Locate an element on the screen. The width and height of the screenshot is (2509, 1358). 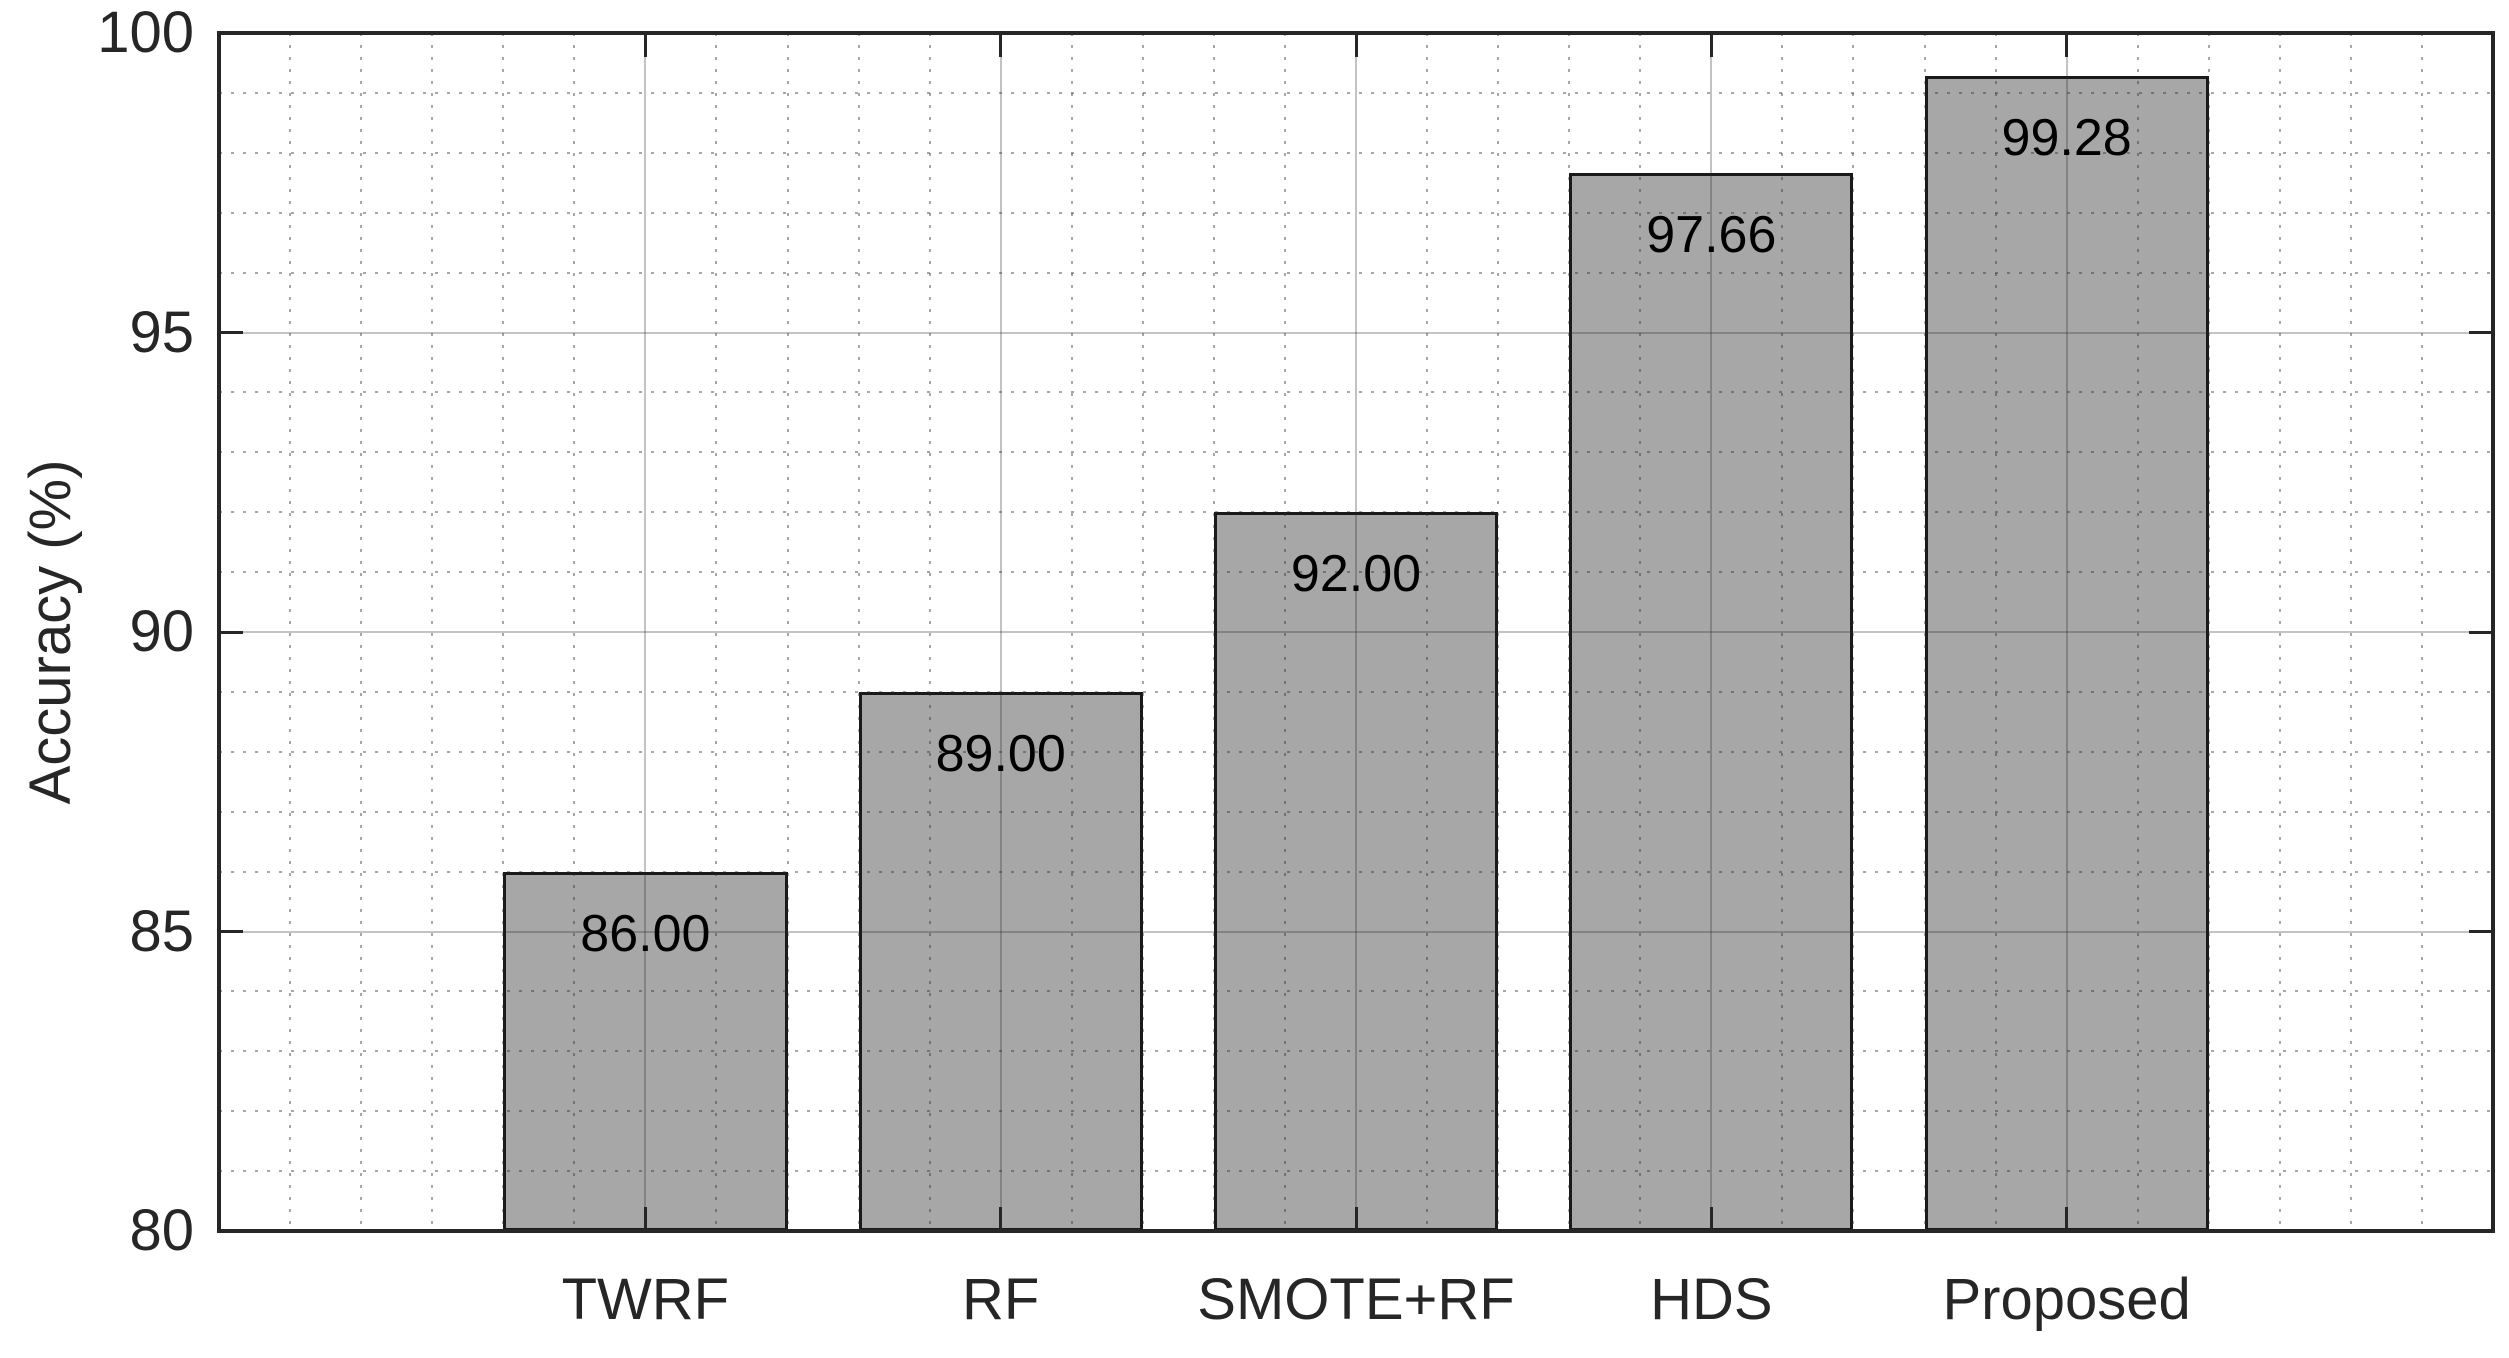
y-tick-label-85: 85 is located at coordinates (161, 931).